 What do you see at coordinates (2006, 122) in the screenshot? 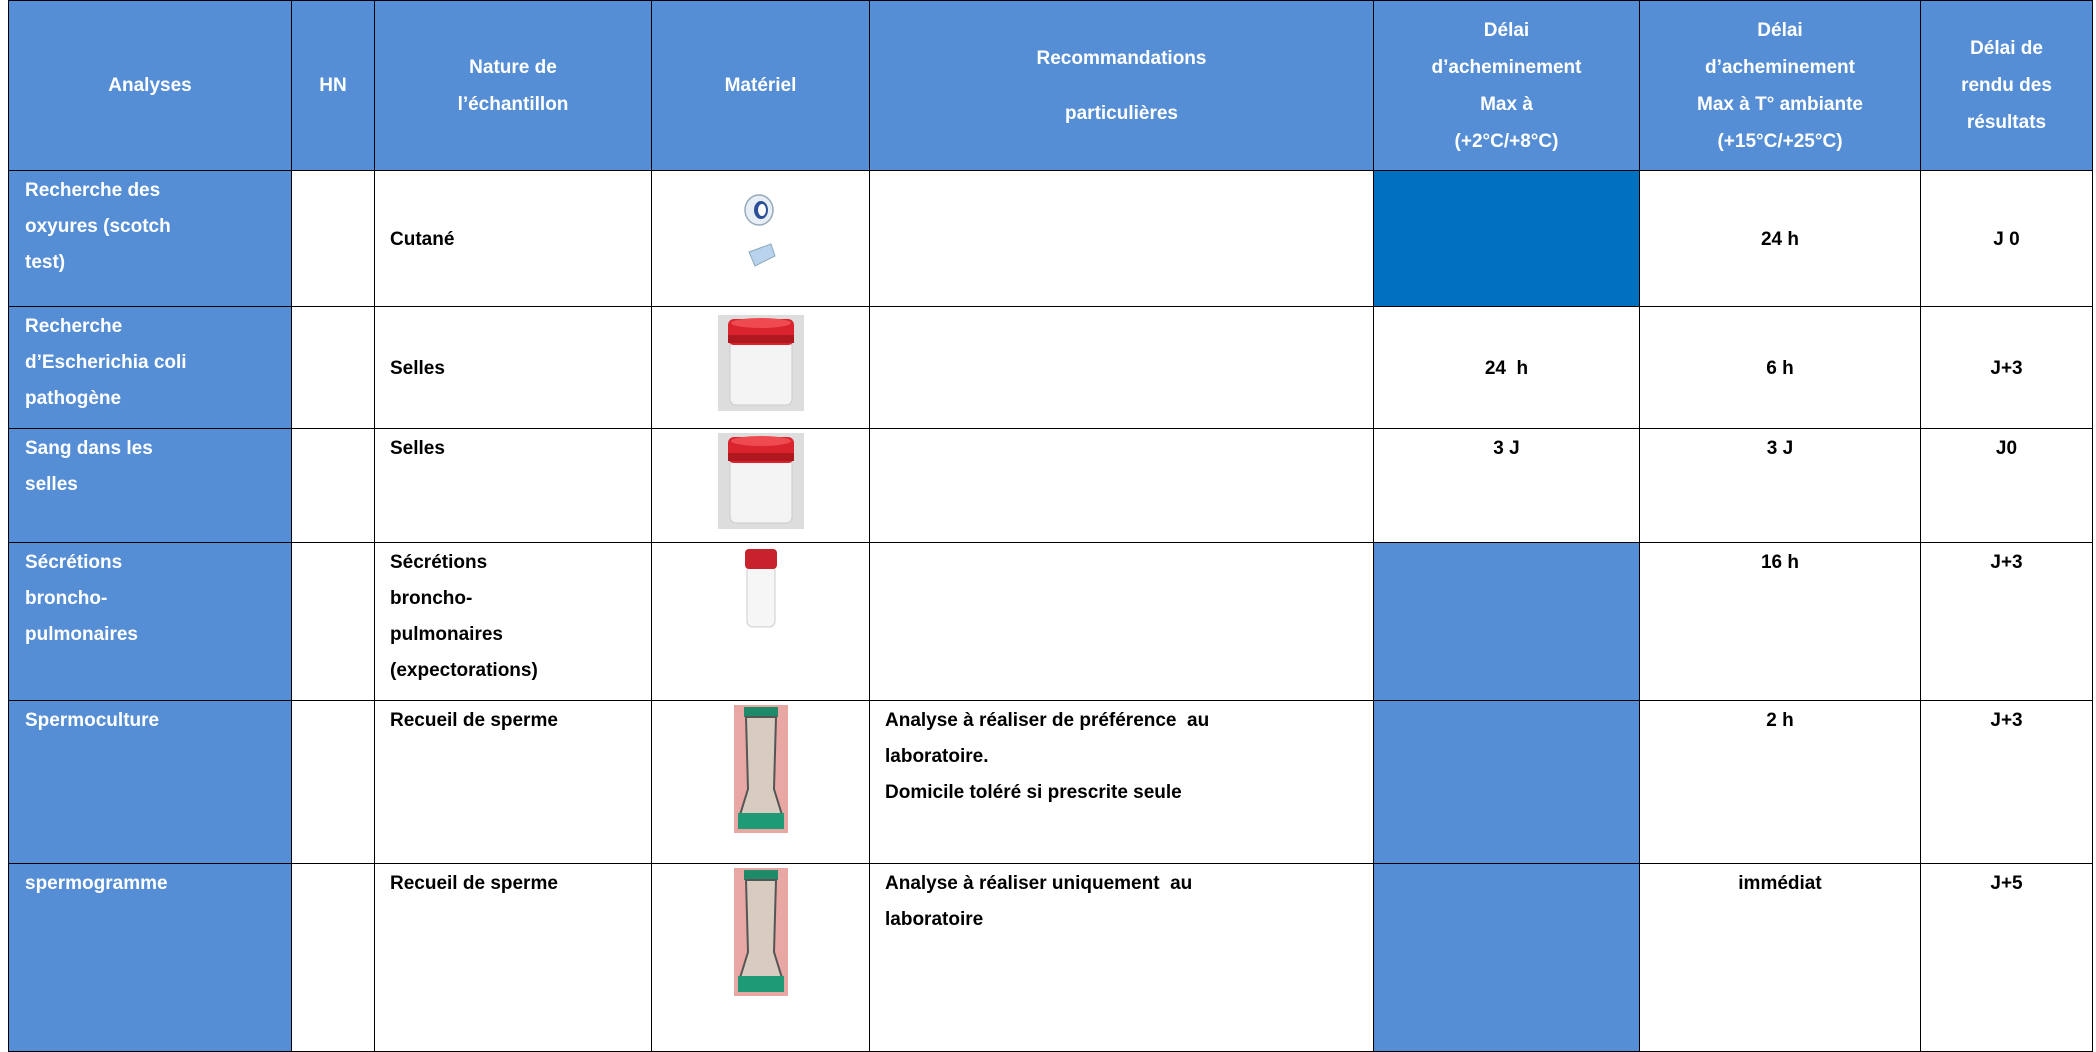
I see `text-line: résultats` at bounding box center [2006, 122].